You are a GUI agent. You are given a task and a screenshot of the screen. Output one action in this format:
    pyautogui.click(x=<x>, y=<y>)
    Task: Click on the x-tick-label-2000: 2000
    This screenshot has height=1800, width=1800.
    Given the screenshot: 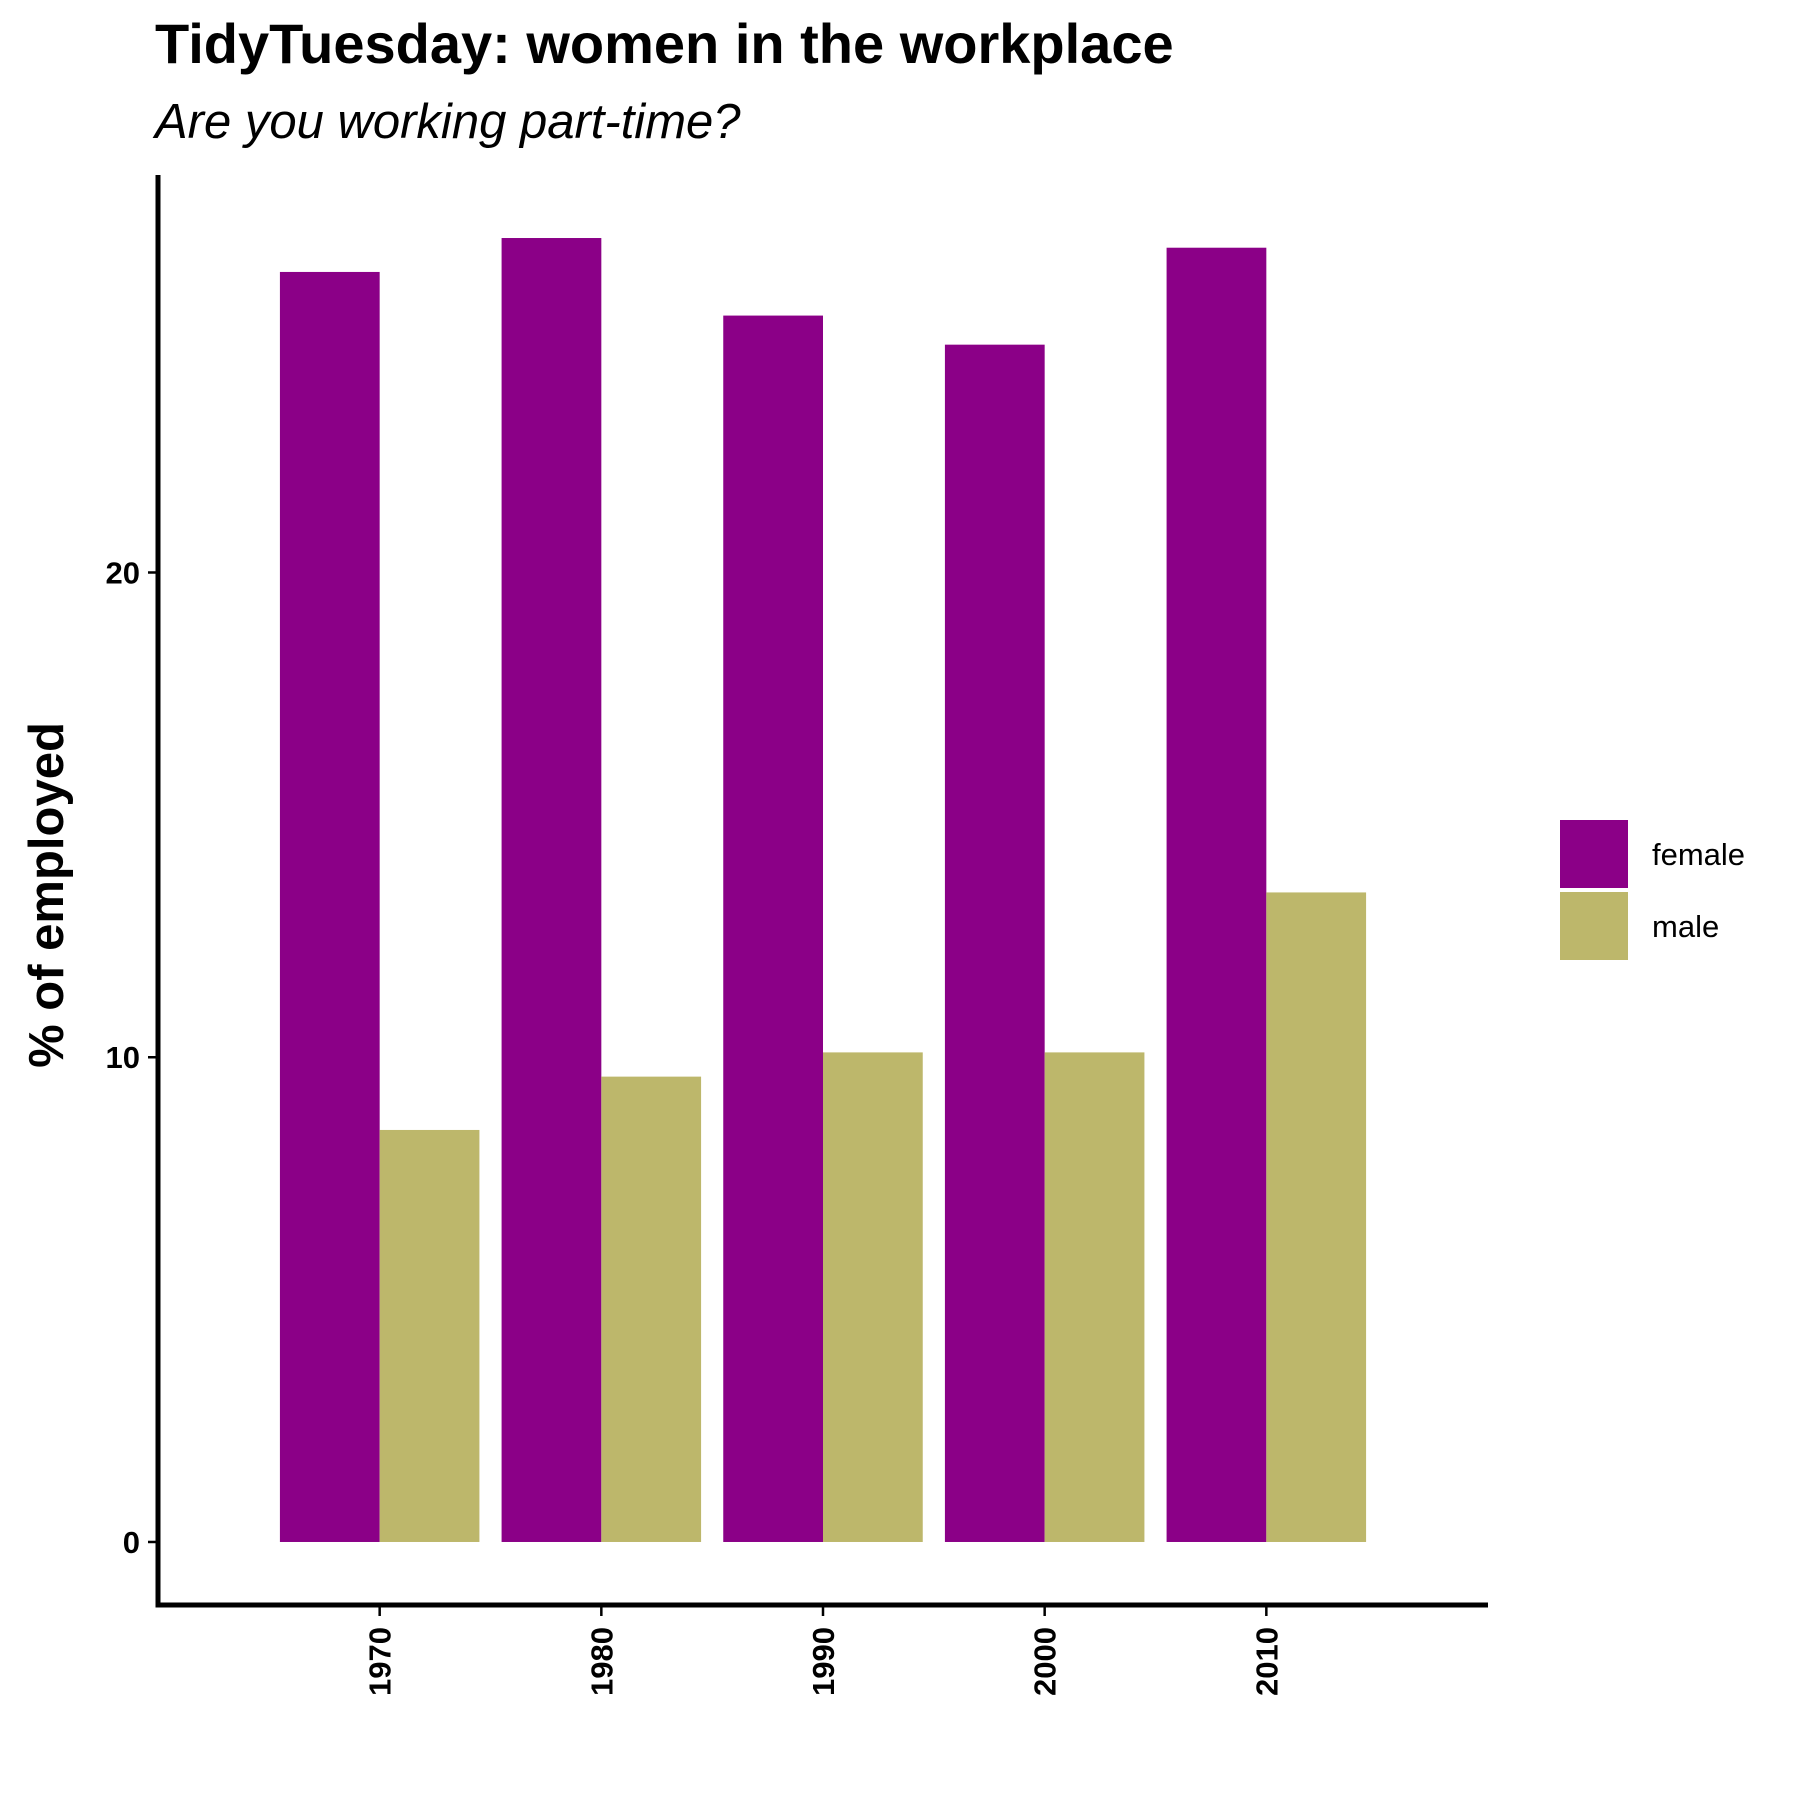 What is the action you would take?
    pyautogui.click(x=1045, y=1661)
    